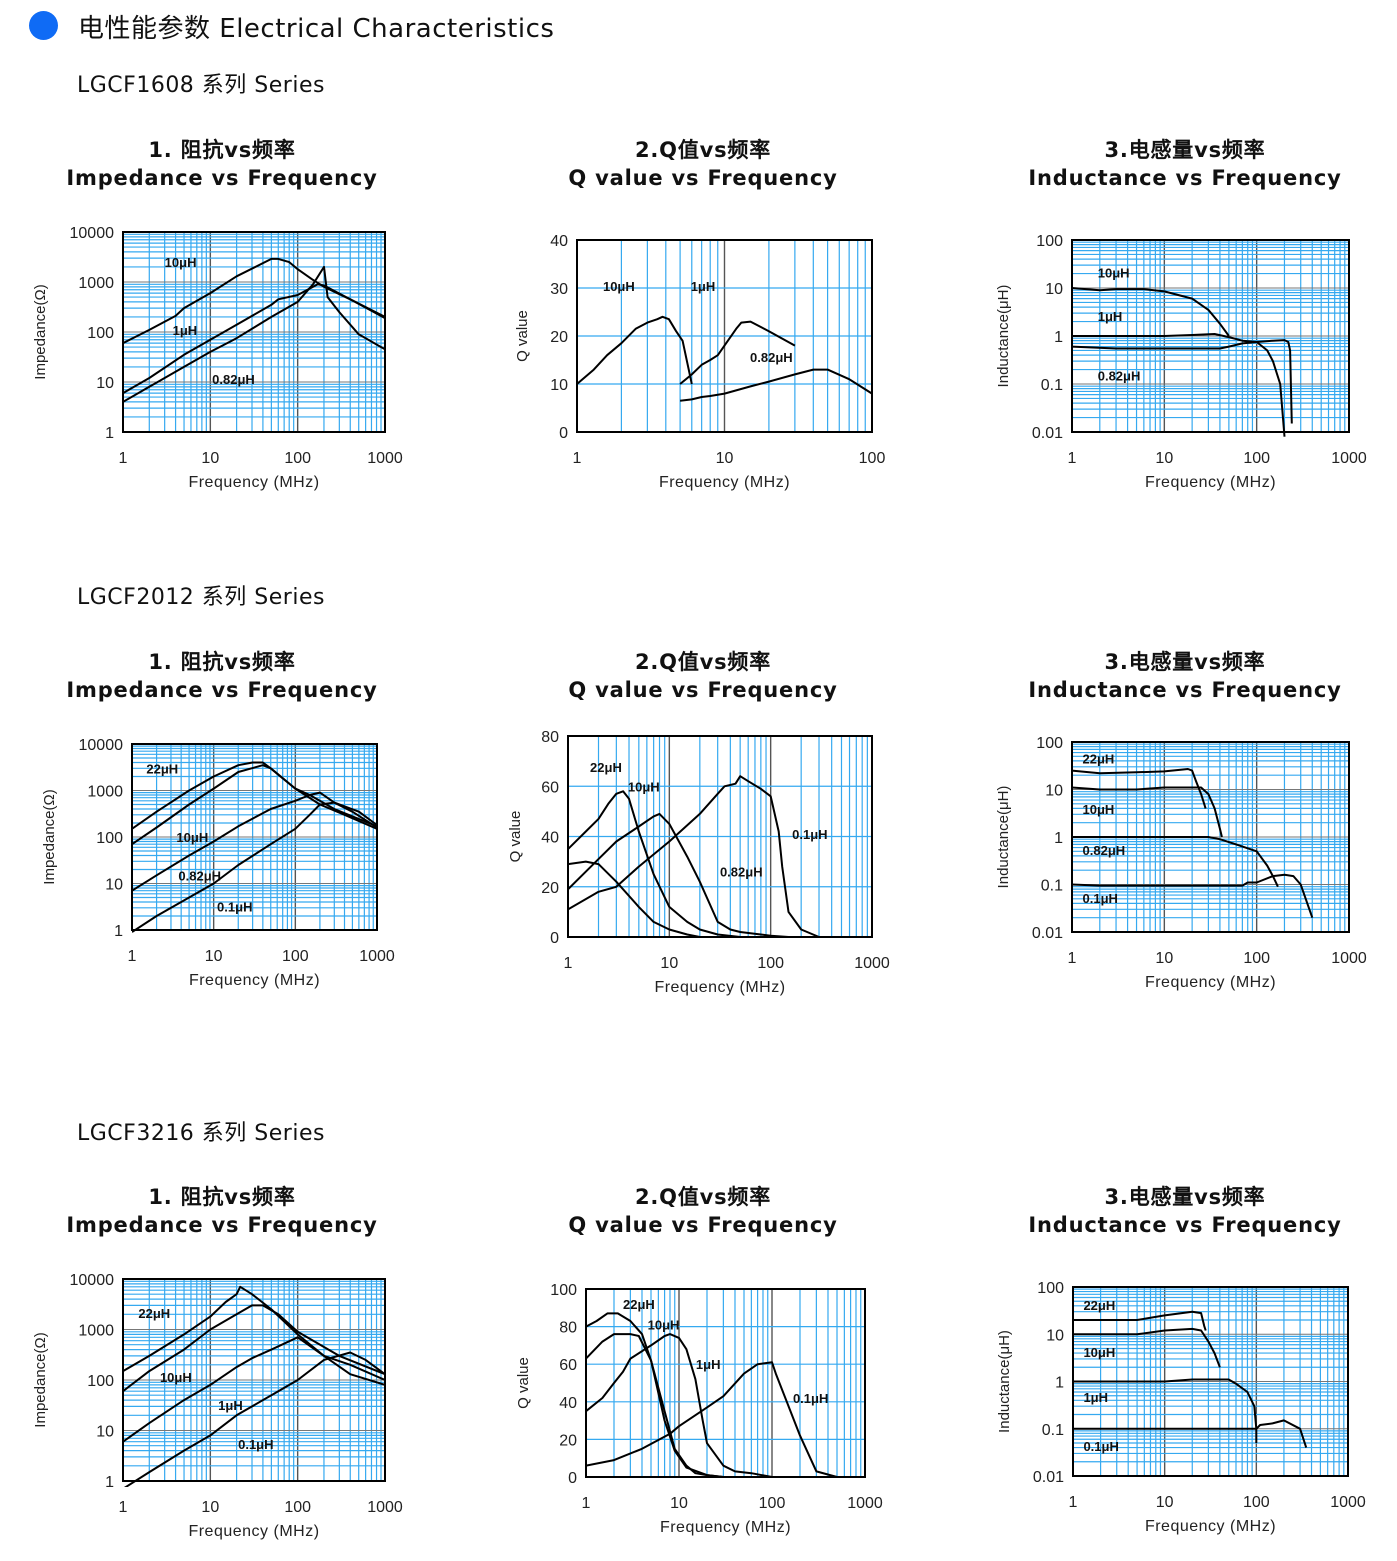 This screenshot has width=1397, height=1561. What do you see at coordinates (1052, 886) in the screenshot?
I see `y-tick-label: 0.1` at bounding box center [1052, 886].